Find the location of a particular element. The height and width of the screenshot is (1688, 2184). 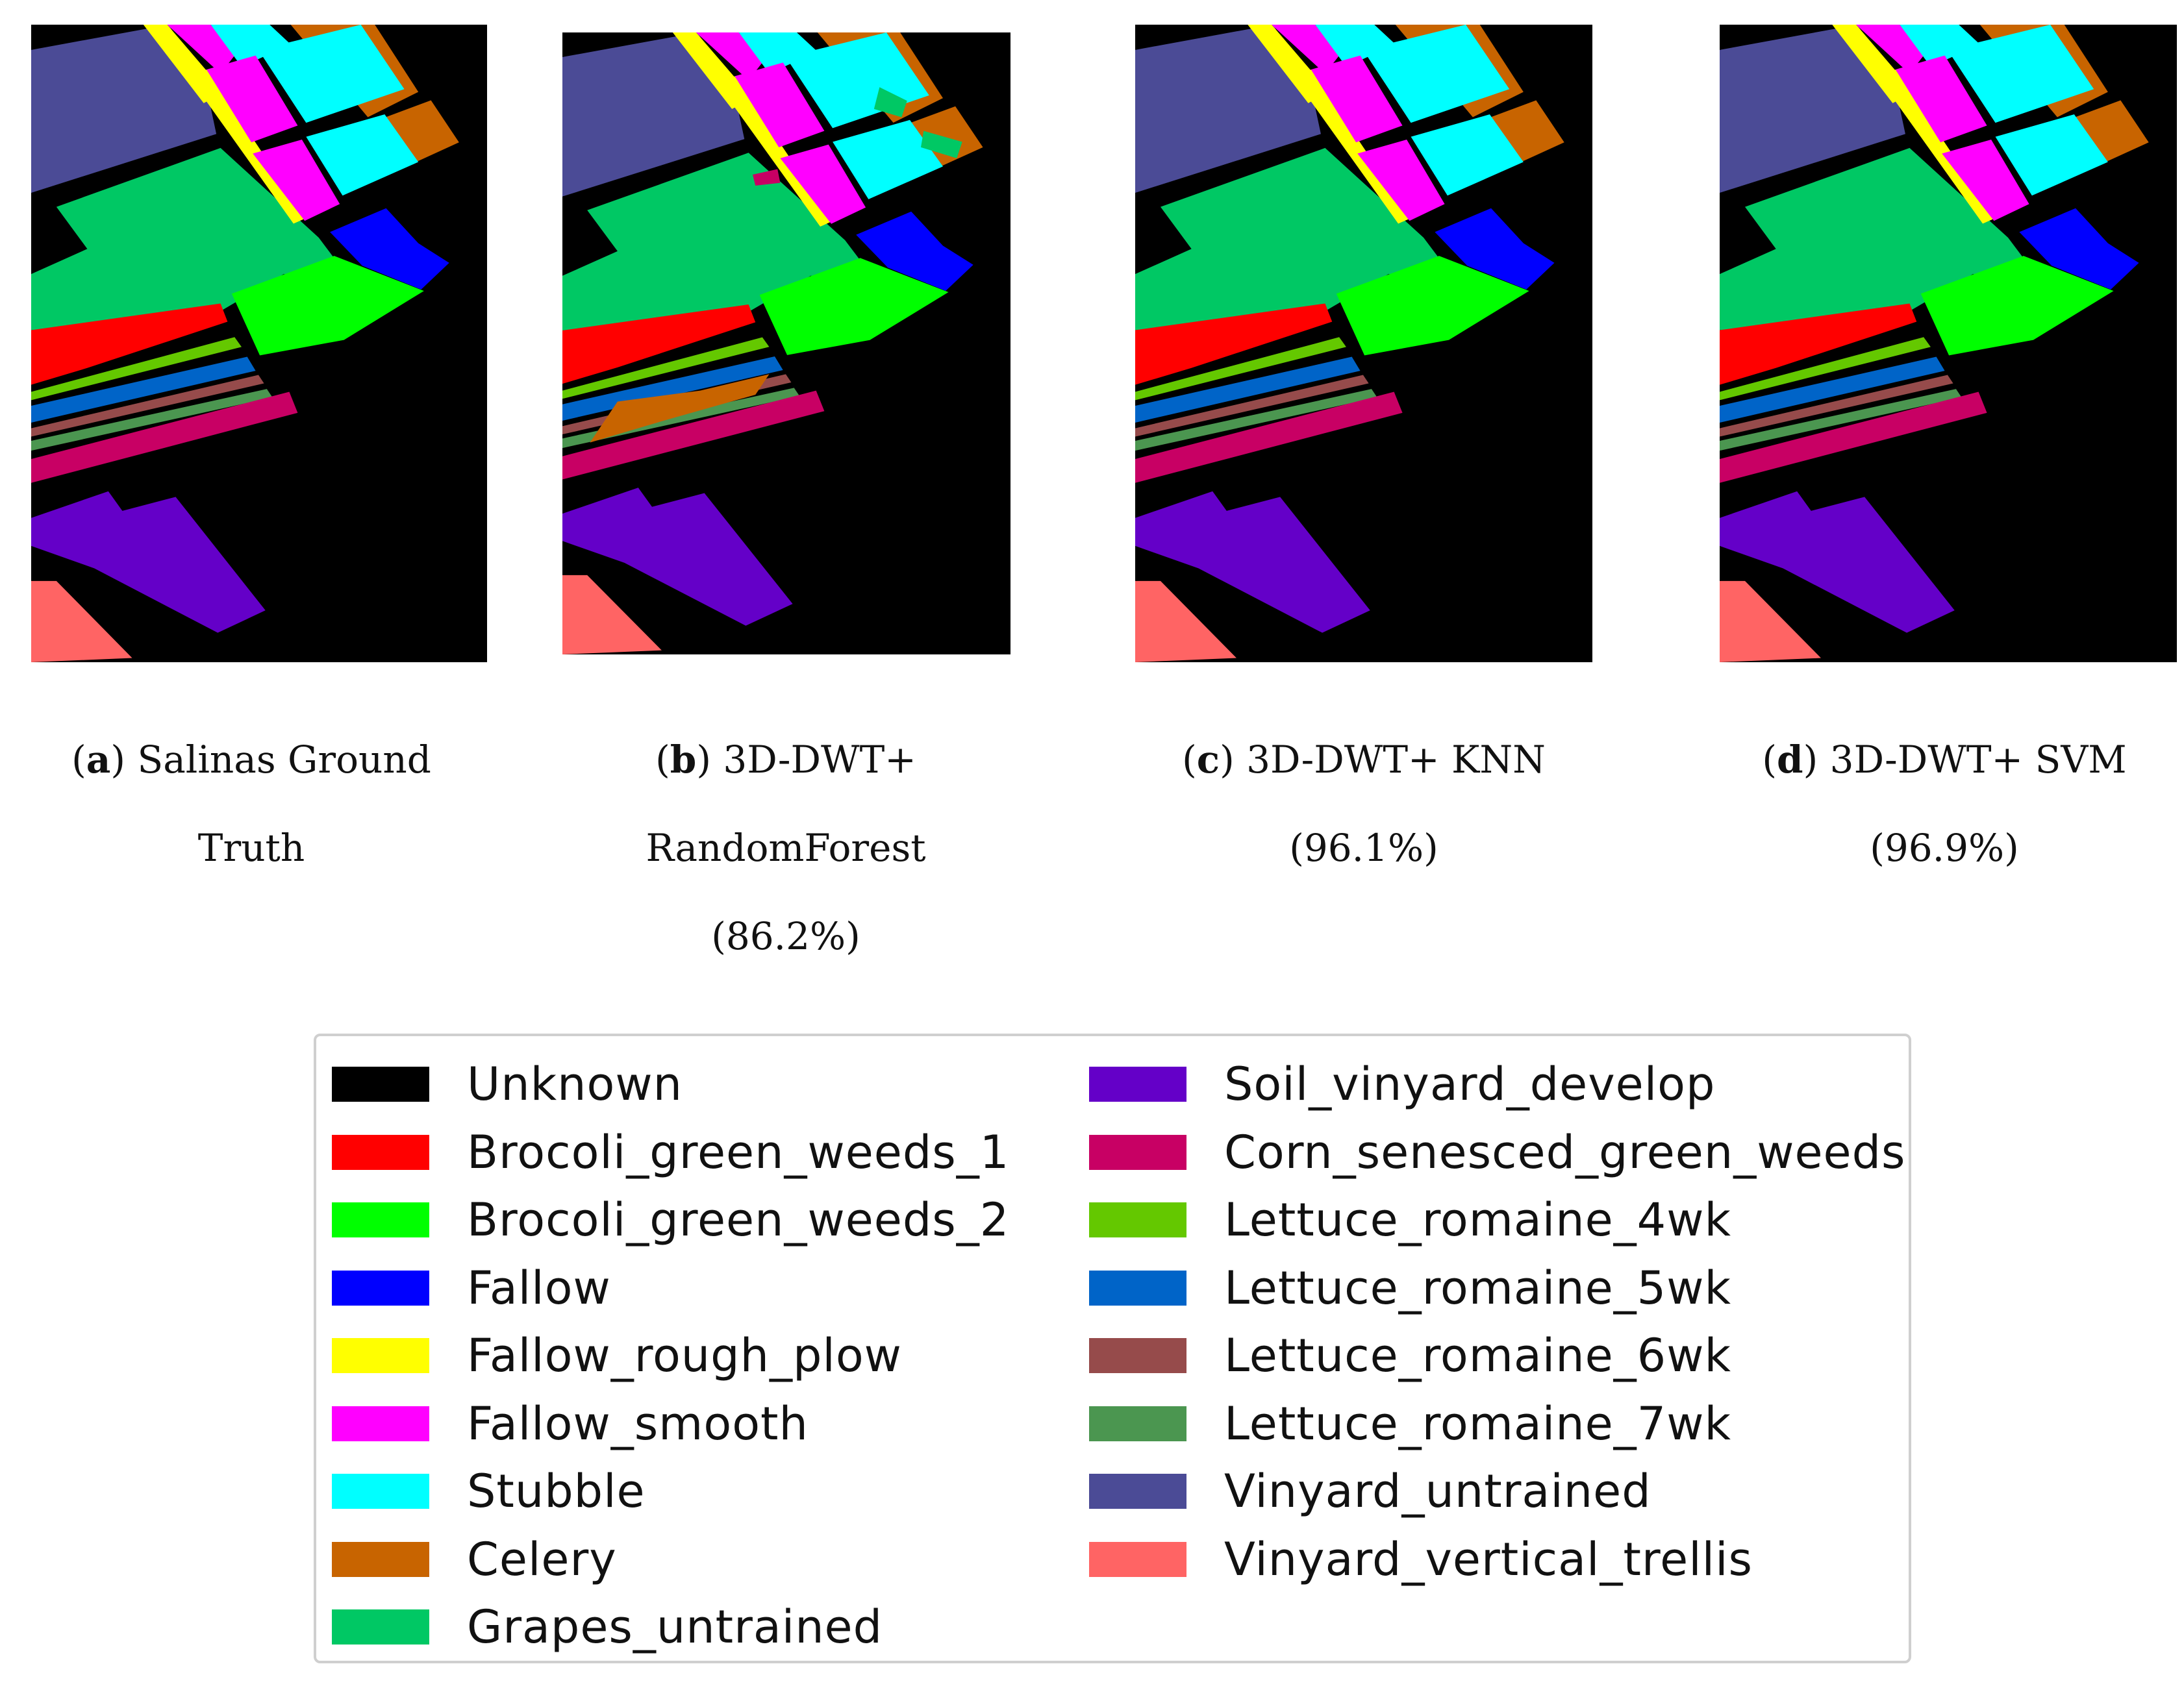

legend-item: Stubble is located at coordinates (670, 1492).